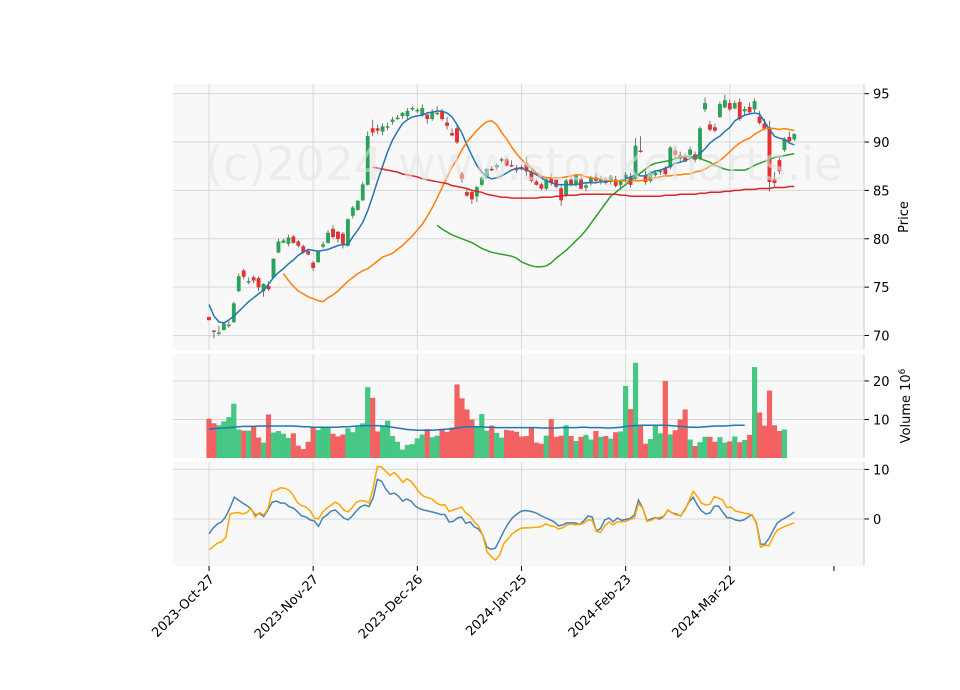  Describe the element at coordinates (881, 420) in the screenshot. I see `volume-tick-label: 10` at that location.